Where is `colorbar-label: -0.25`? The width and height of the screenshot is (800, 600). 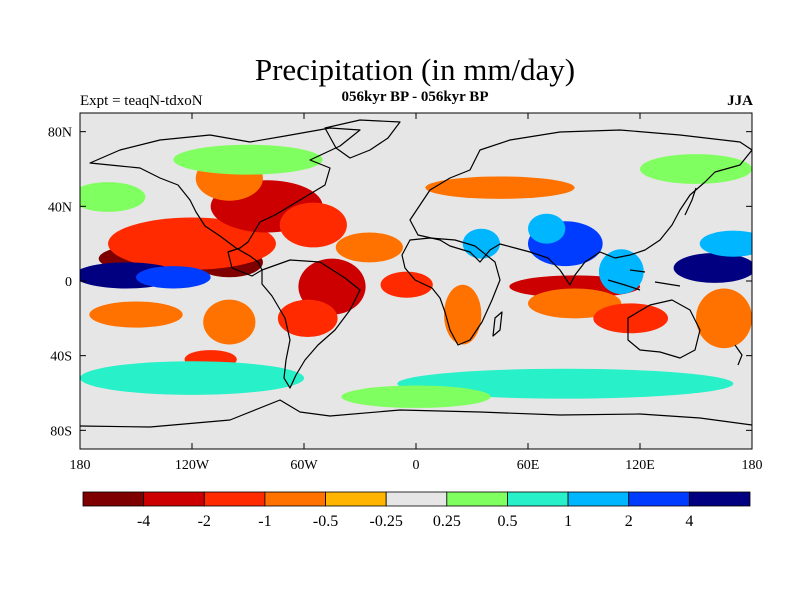
colorbar-label: -0.25 is located at coordinates (386, 521).